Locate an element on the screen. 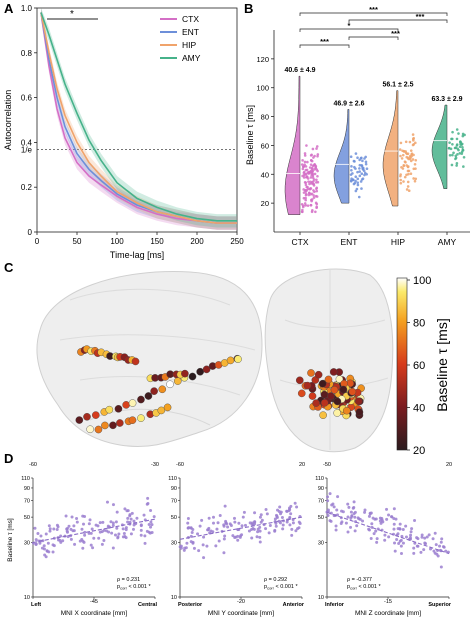 This screenshot has height=619, width=474. colorbar-tick-label: 80 is located at coordinates (419, 324).